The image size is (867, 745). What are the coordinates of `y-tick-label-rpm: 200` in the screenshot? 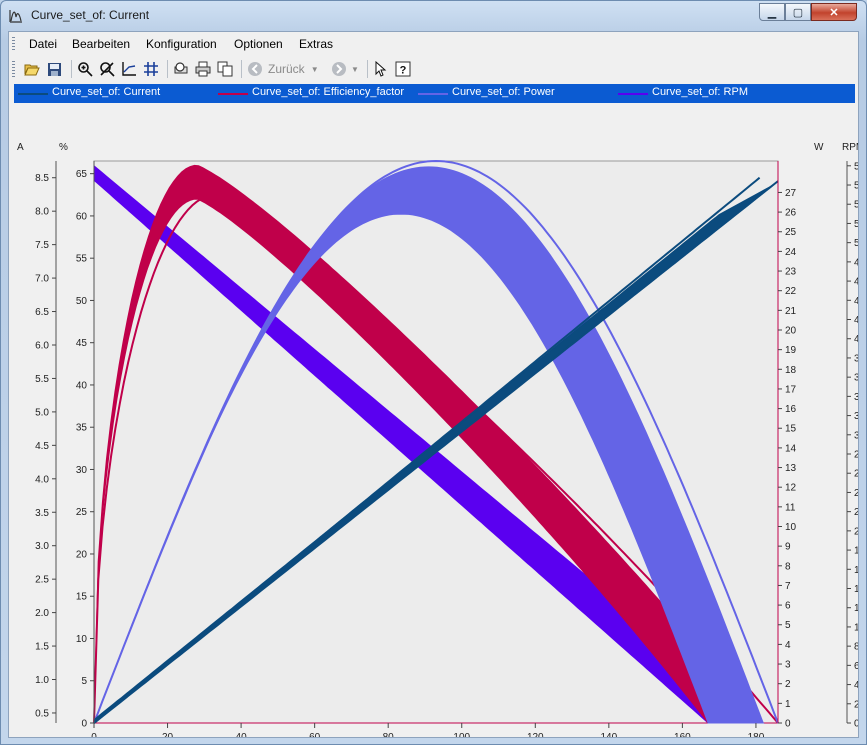 It's located at (856, 704).